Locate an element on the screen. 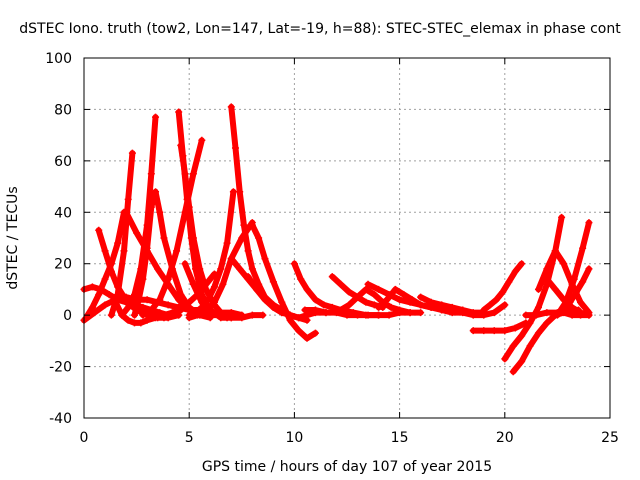 This screenshot has width=640, height=480. x-tick-label: 25 is located at coordinates (610, 438).